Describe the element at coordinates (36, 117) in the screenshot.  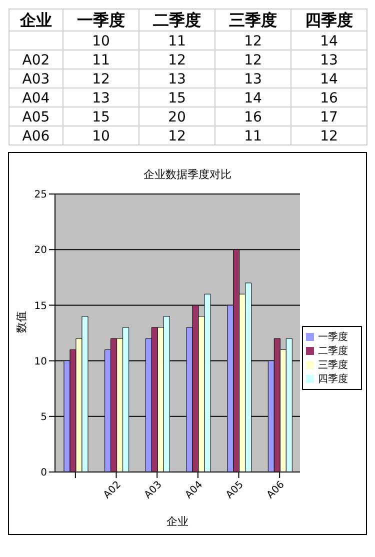
I see `y-tick-label: A05` at that location.